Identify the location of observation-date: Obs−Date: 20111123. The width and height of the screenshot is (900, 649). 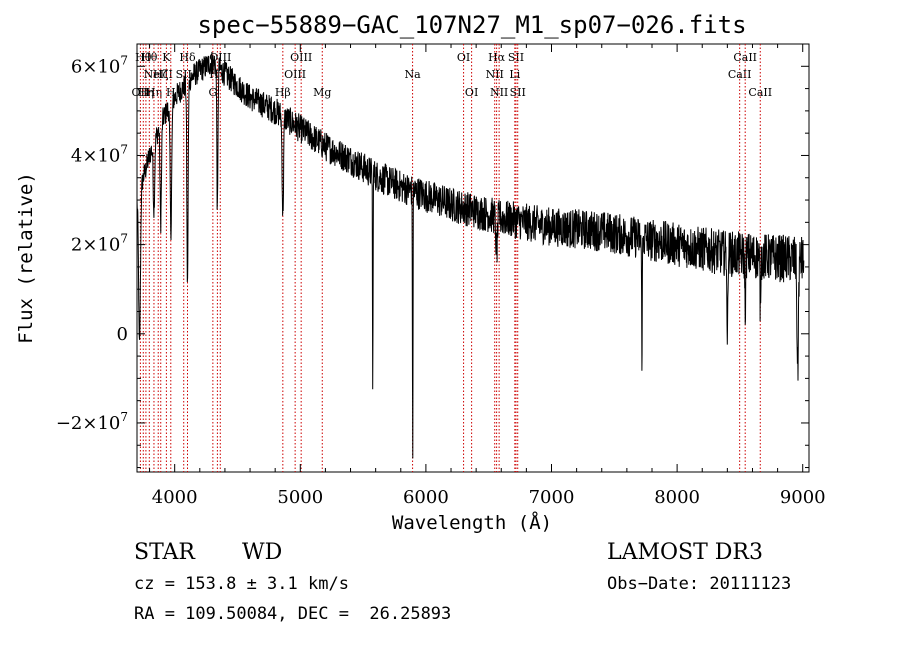
(699, 584).